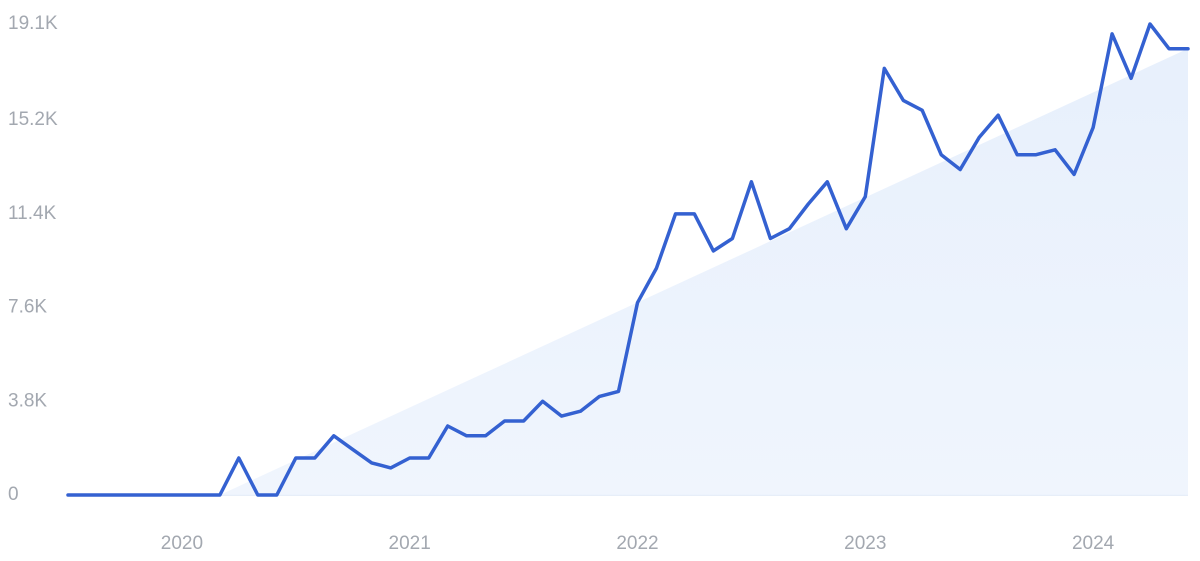 The width and height of the screenshot is (1200, 561). I want to click on y-tick-label: 19.1K, so click(33, 23).